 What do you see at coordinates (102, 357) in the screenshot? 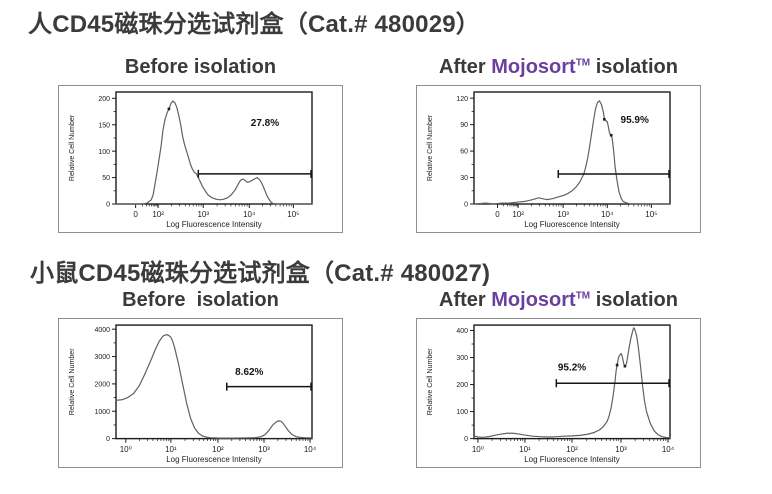
I see `y-tick-label: 3000` at bounding box center [102, 357].